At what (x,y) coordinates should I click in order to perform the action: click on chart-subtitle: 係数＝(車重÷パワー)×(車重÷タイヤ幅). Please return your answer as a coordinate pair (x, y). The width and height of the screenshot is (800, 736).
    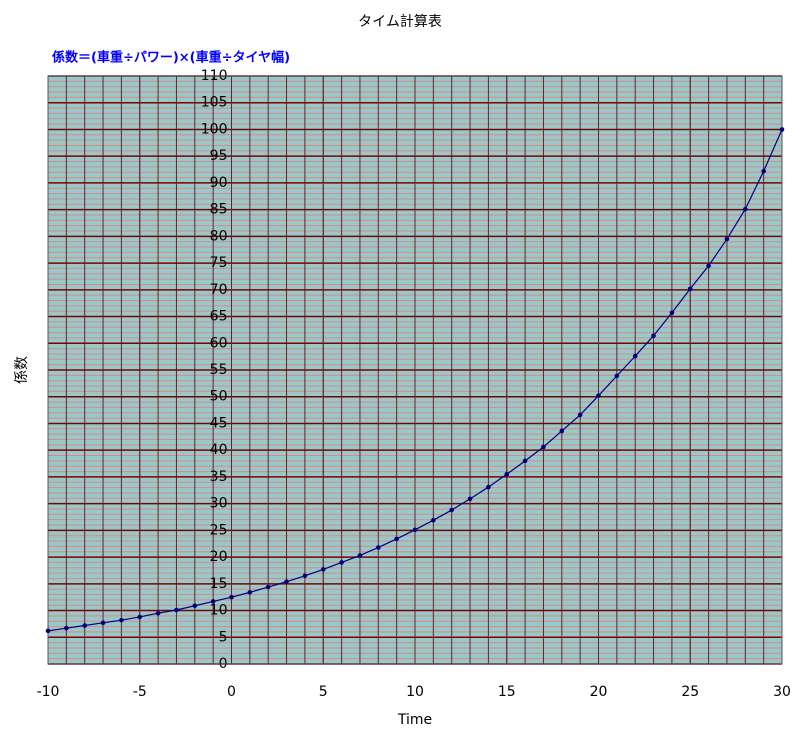
    Looking at the image, I should click on (171, 58).